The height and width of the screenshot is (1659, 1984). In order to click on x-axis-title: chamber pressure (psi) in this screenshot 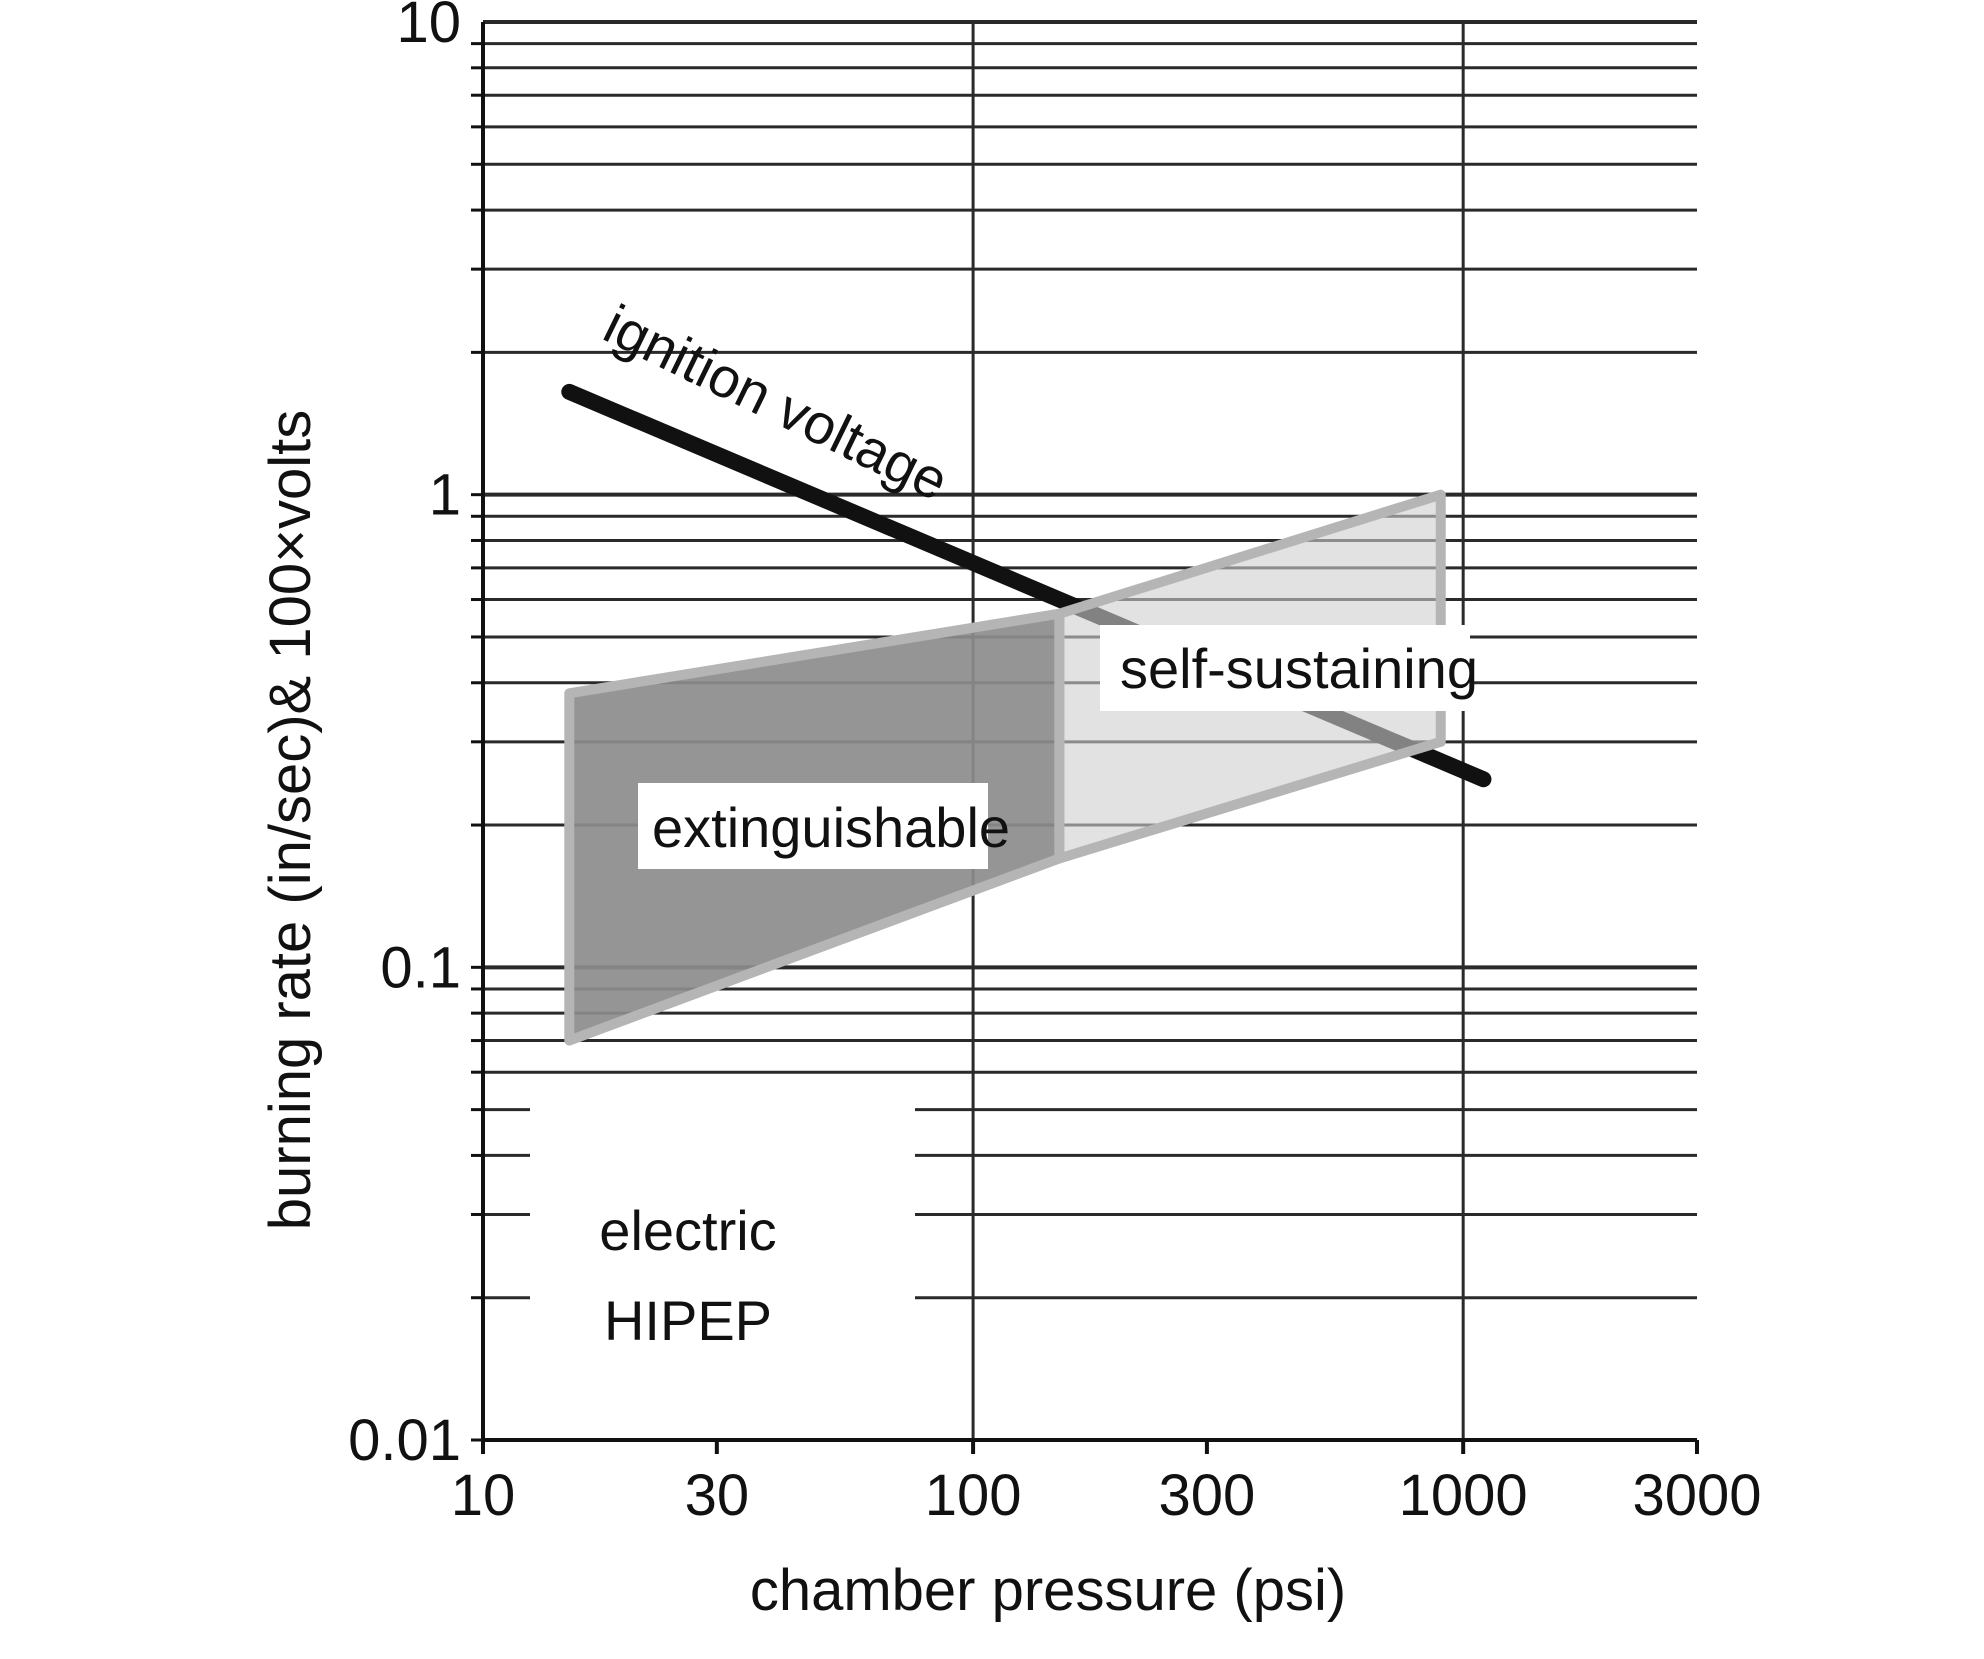, I will do `click(1048, 1590)`.